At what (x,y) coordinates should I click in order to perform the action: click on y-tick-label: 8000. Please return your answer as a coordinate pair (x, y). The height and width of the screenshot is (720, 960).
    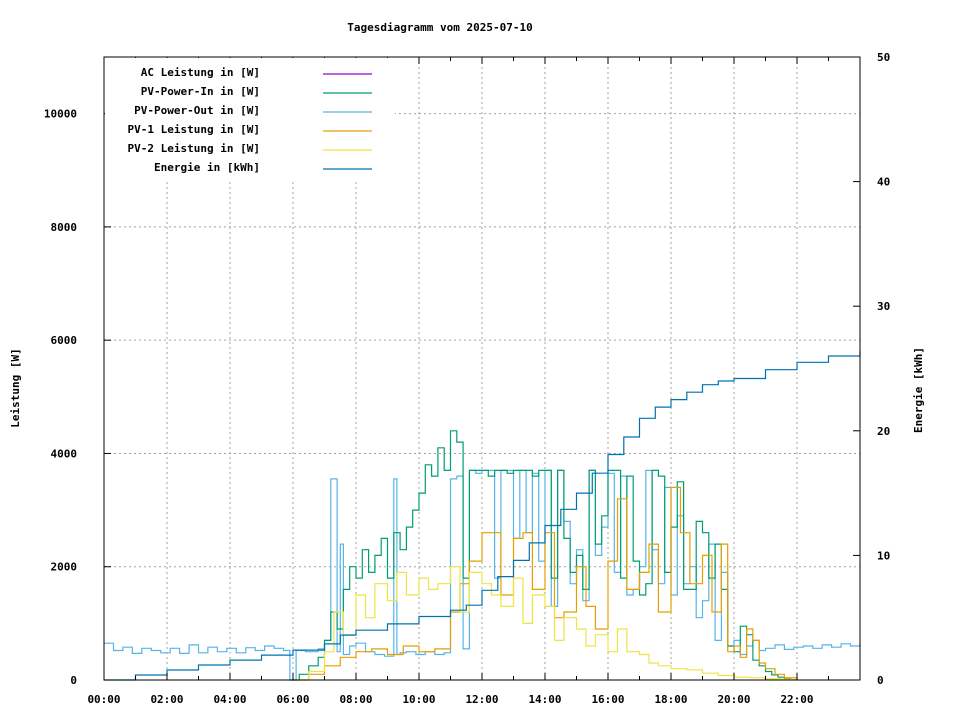
    Looking at the image, I should click on (64, 227).